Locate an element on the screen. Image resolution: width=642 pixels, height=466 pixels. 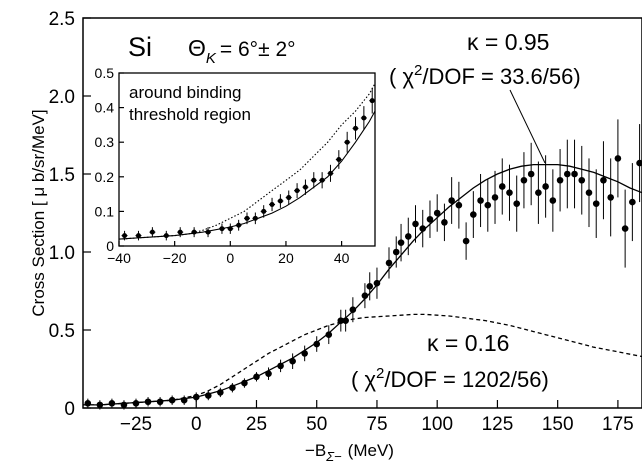
angle-label: ΘK = 6°± 2° is located at coordinates (242, 51).